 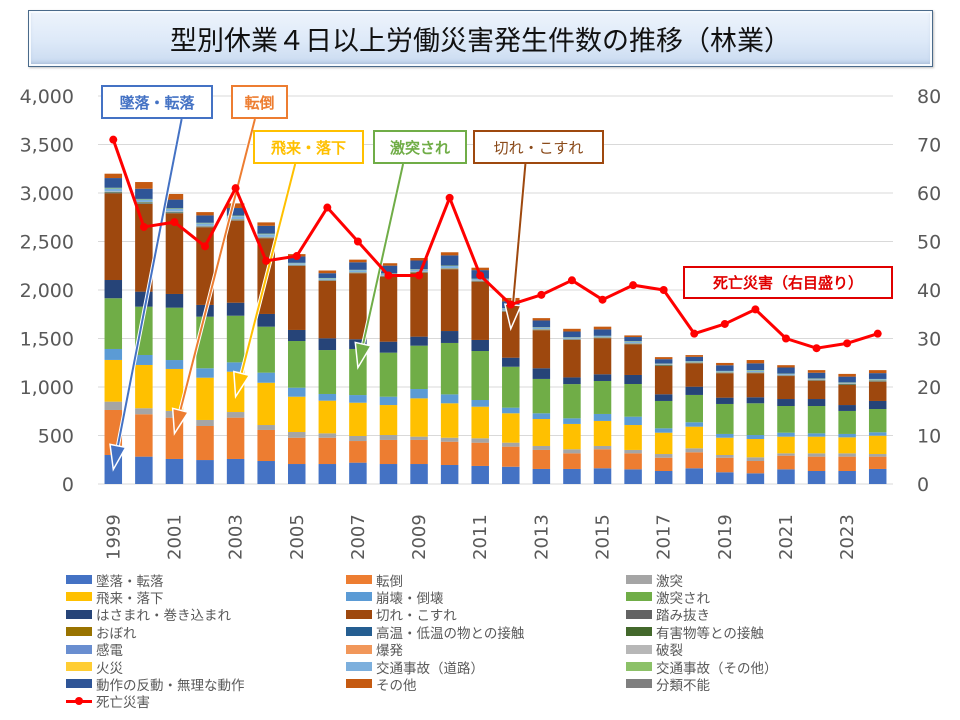 What do you see at coordinates (123, 703) in the screenshot?
I see `legend-label: 死亡災害` at bounding box center [123, 703].